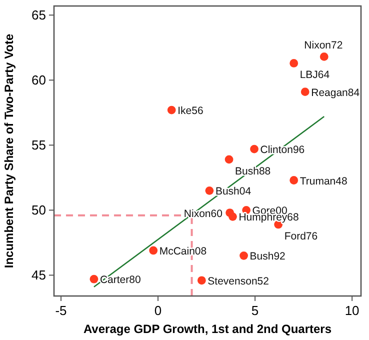 The image size is (369, 340). I want to click on annotation: LBJ64, so click(315, 75).